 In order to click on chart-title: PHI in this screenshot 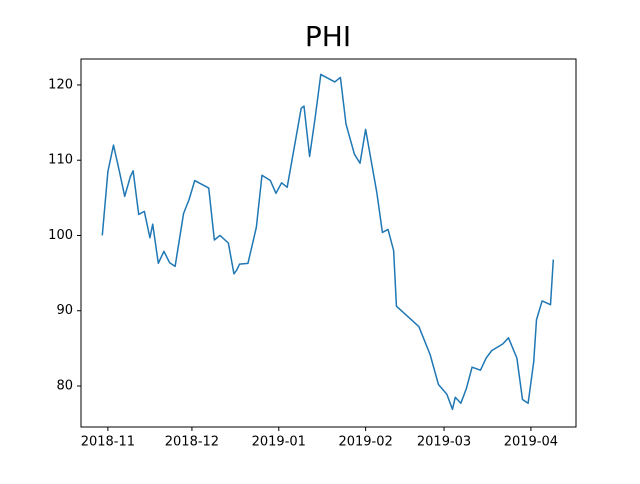, I will do `click(328, 36)`.